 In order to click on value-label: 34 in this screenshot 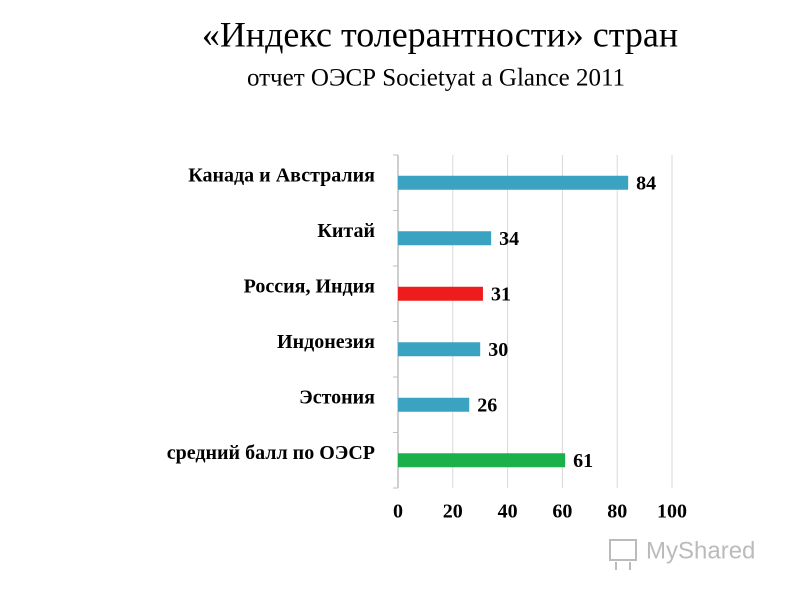, I will do `click(509, 239)`.